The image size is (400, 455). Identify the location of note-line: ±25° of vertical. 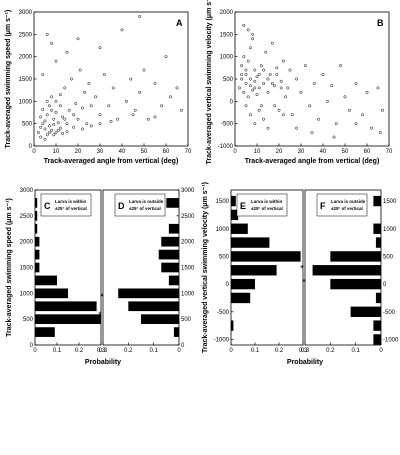
(145, 208).